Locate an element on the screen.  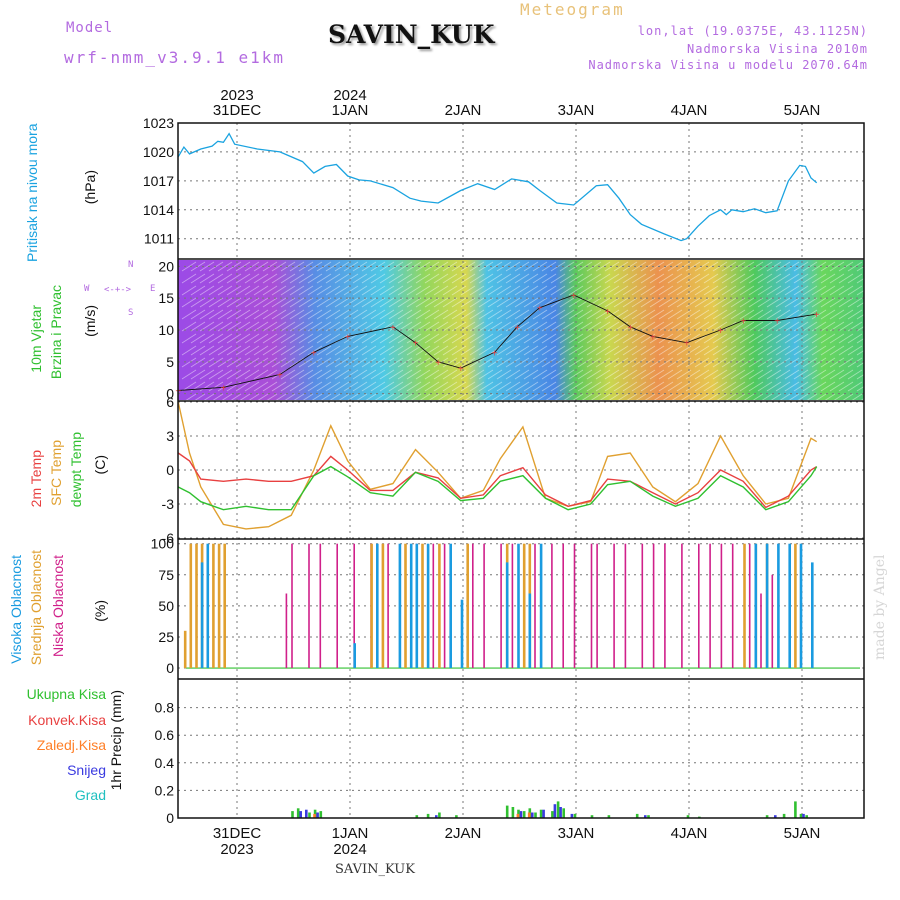
model-altitude-text: Nadmorska Visina u modelu 2070.64m is located at coordinates (728, 65).